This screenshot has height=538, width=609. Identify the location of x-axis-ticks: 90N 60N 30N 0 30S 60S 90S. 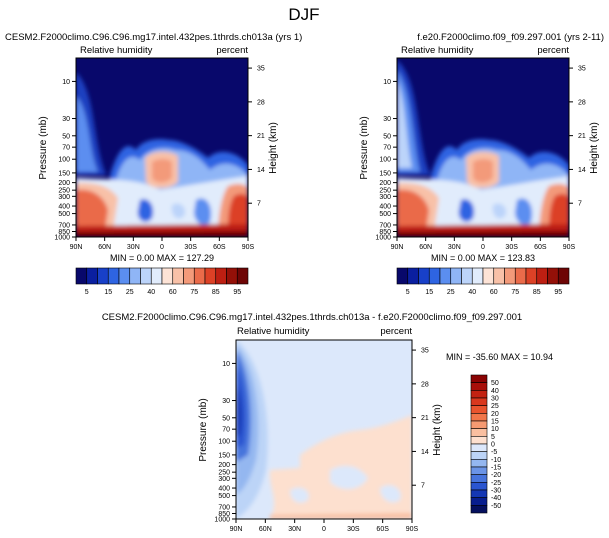
(324, 526).